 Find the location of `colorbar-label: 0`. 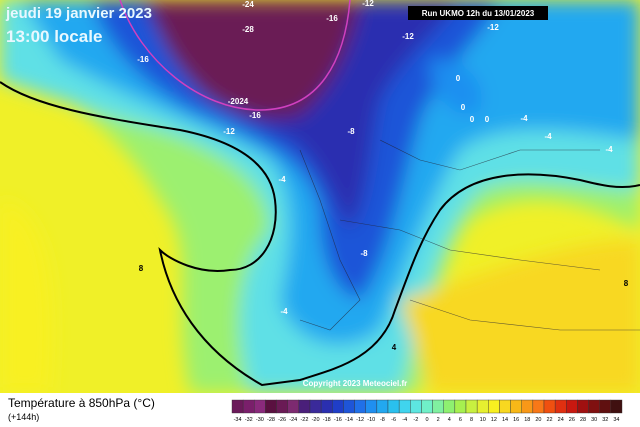

colorbar-label: 0 is located at coordinates (426, 420).